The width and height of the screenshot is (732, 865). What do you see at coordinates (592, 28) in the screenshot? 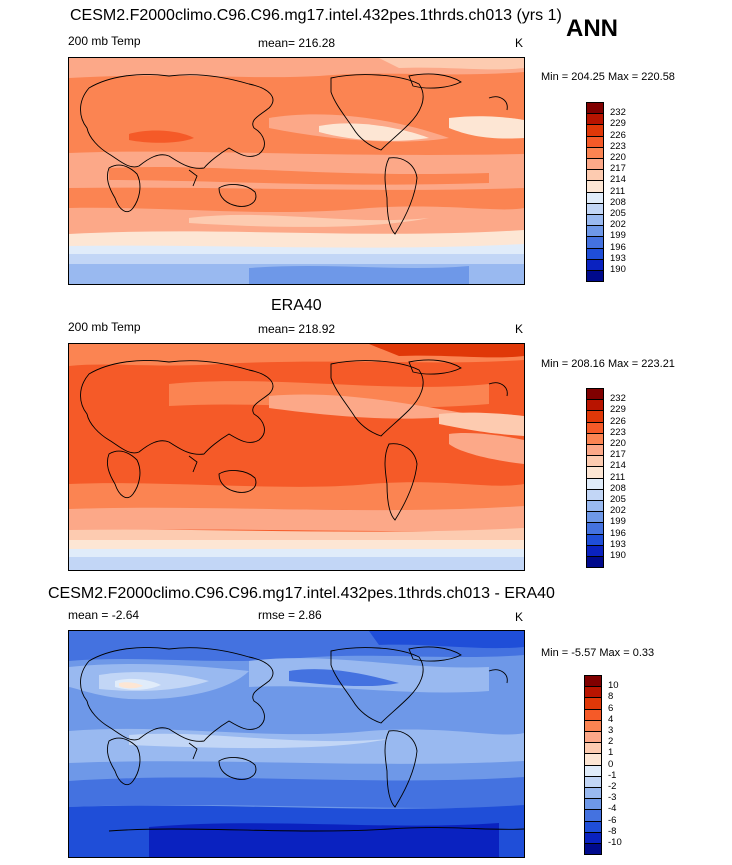
I see `season-label: ANN` at bounding box center [592, 28].